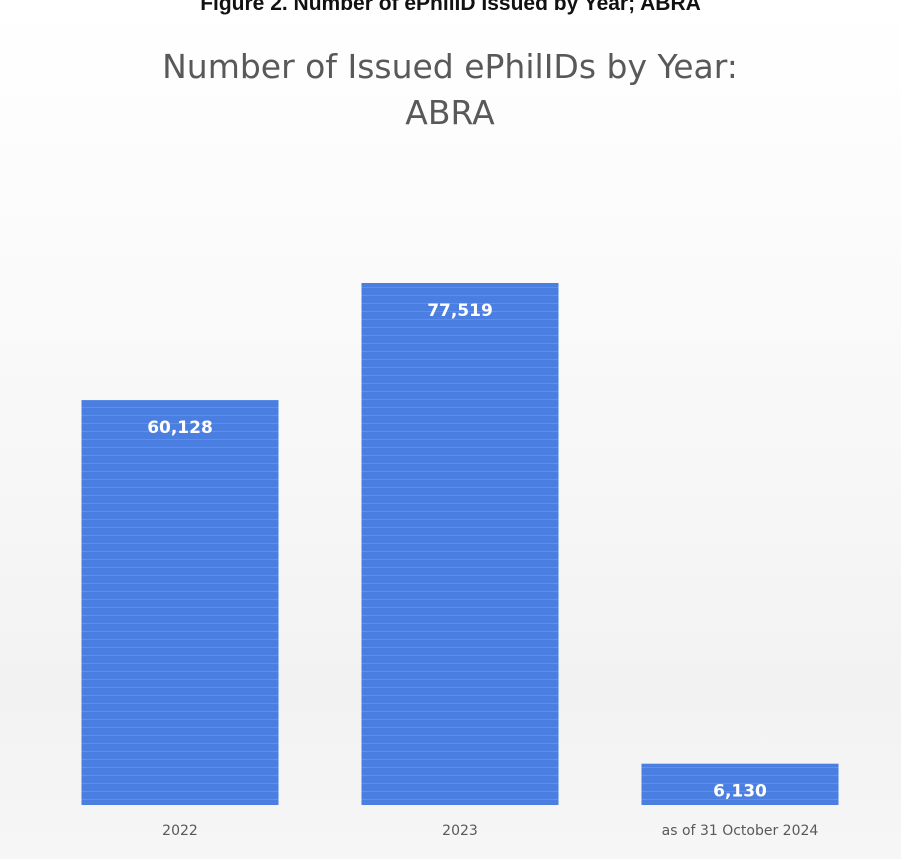 The height and width of the screenshot is (859, 901). I want to click on chart-title: Number of Issued ePhilIDs by Year: ABRA, so click(450, 89).